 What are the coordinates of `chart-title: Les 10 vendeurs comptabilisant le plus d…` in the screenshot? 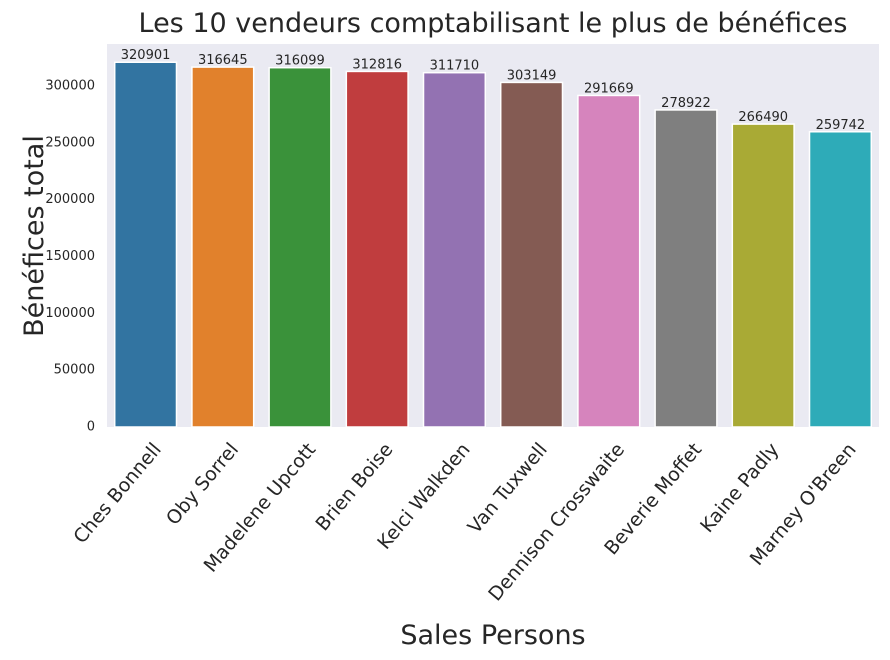 It's located at (493, 23).